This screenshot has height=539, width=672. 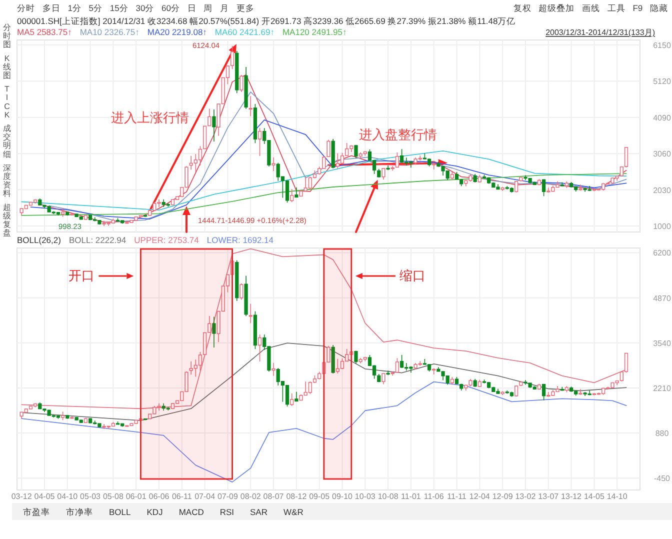 What do you see at coordinates (388, 496) in the screenshot?
I see `x-tick-label: 10-08` at bounding box center [388, 496].